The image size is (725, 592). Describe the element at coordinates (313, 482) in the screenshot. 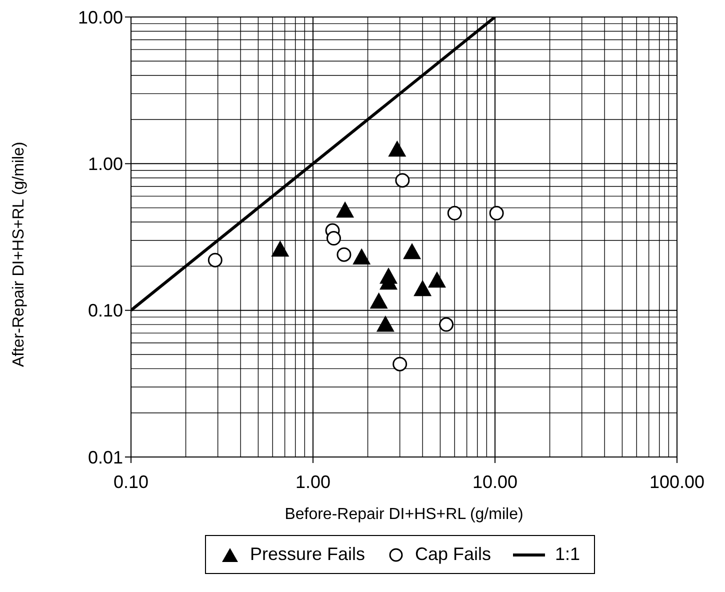

I see `x-tick-label: 1.00` at that location.